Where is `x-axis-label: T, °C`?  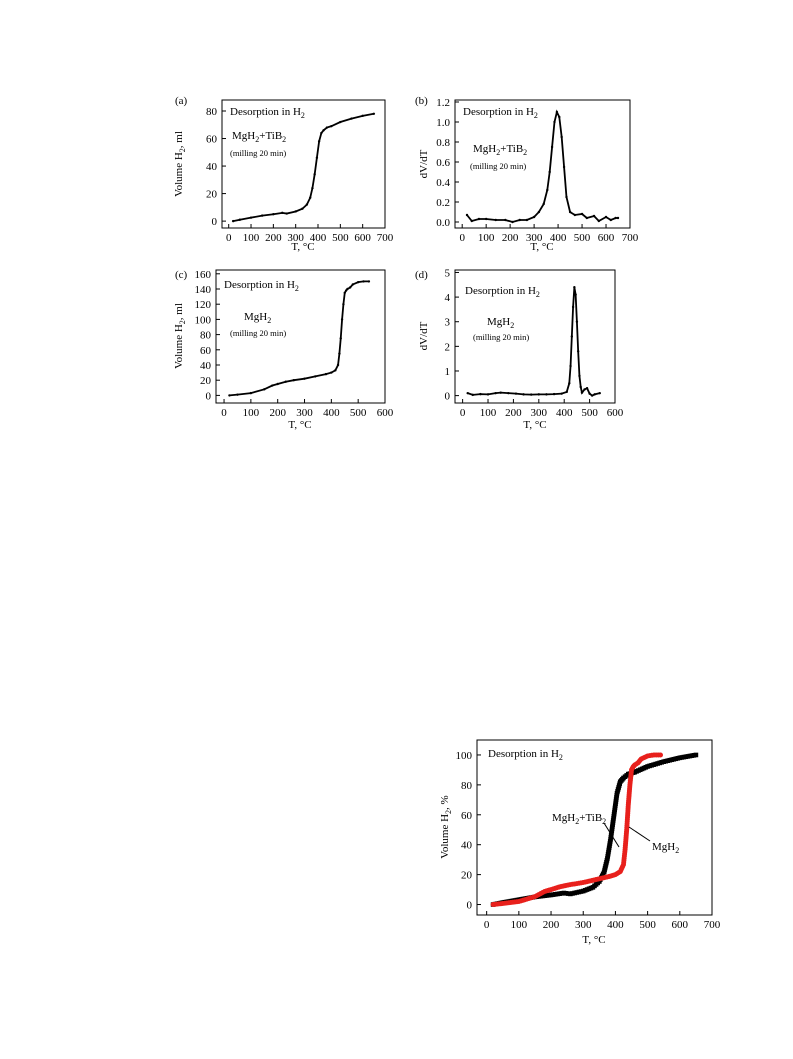
x-axis-label: T, °C is located at coordinates (541, 247).